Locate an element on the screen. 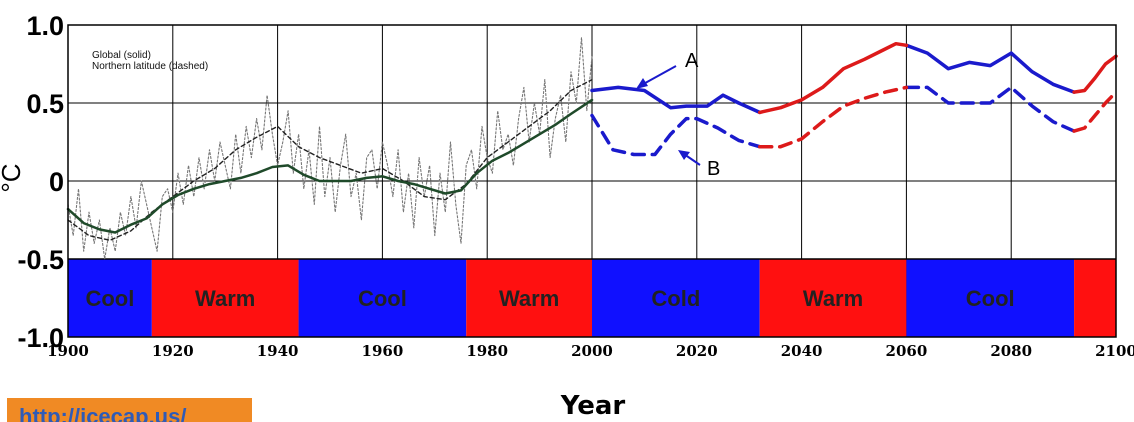 Image resolution: width=1134 pixels, height=422 pixels. y-tick-label: 0.5 is located at coordinates (45, 104).